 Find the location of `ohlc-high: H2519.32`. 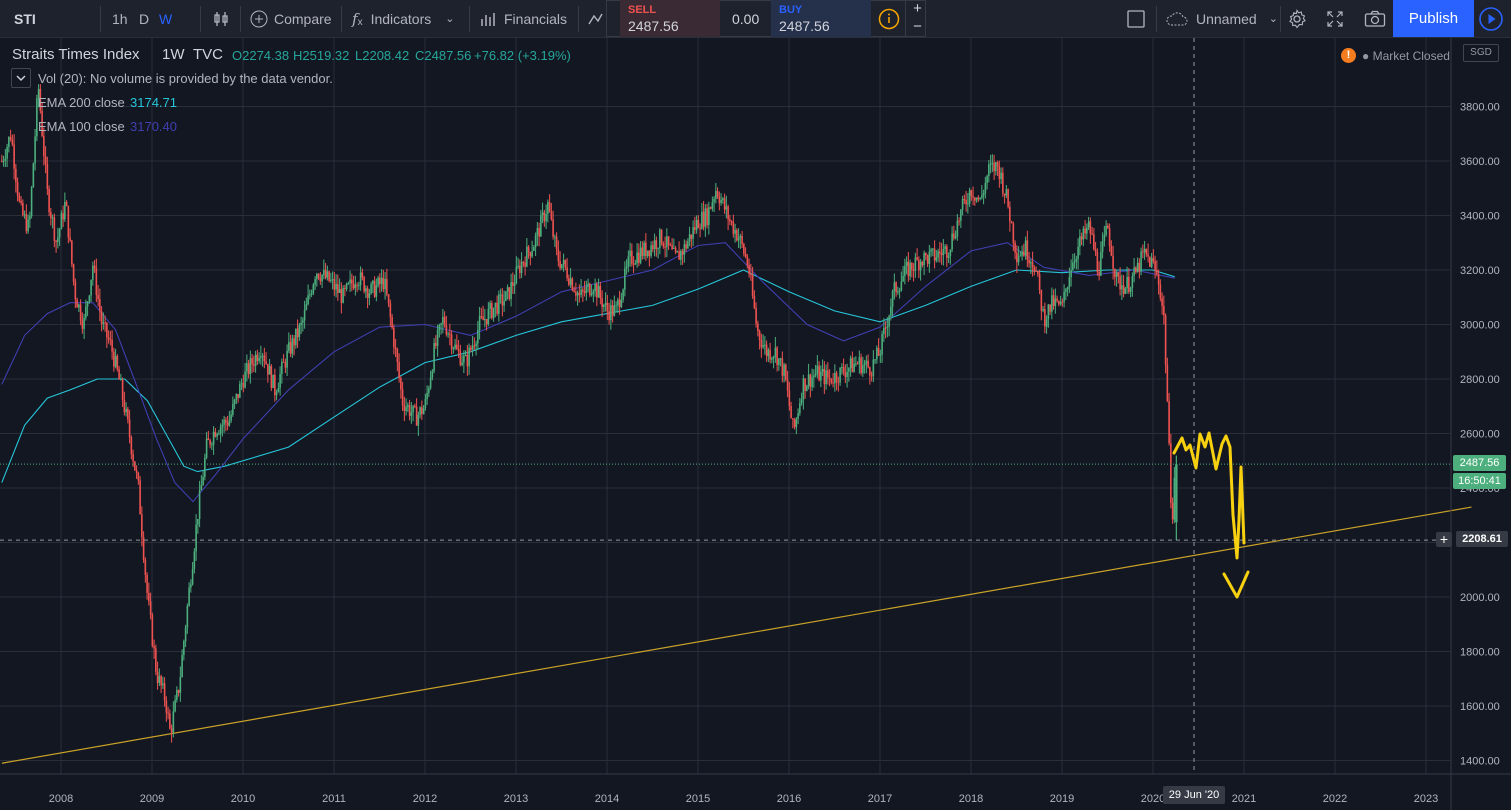

ohlc-high: H2519.32 is located at coordinates (321, 55).